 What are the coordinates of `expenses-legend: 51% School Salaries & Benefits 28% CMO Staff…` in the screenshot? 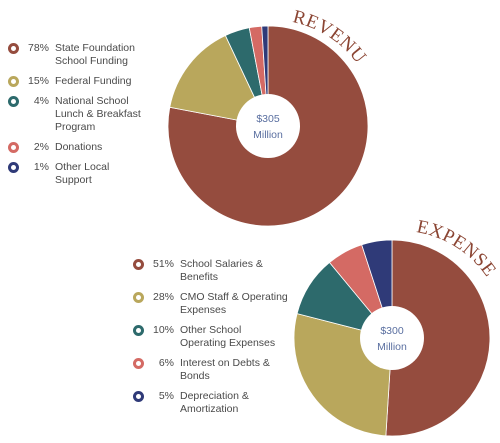 It's located at (218, 340).